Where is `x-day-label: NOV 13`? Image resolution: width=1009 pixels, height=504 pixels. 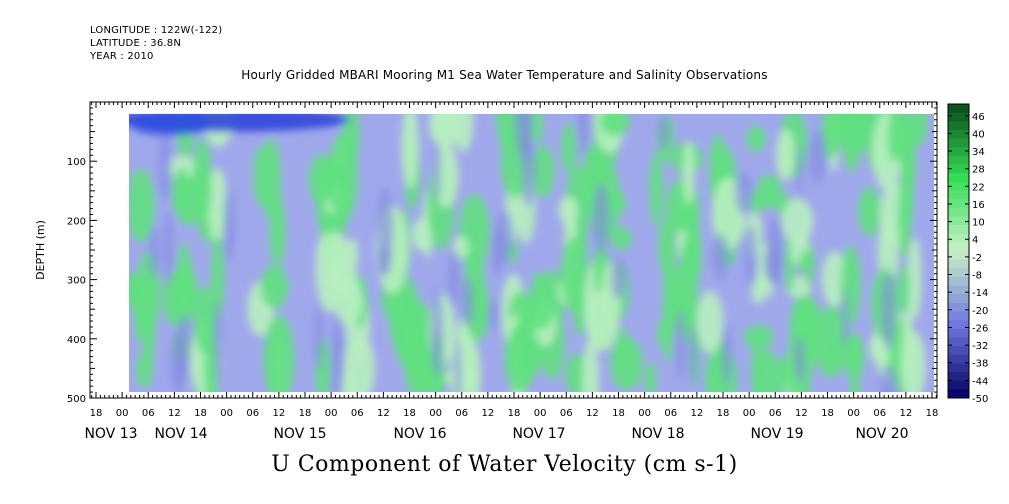
x-day-label: NOV 13 is located at coordinates (110, 434).